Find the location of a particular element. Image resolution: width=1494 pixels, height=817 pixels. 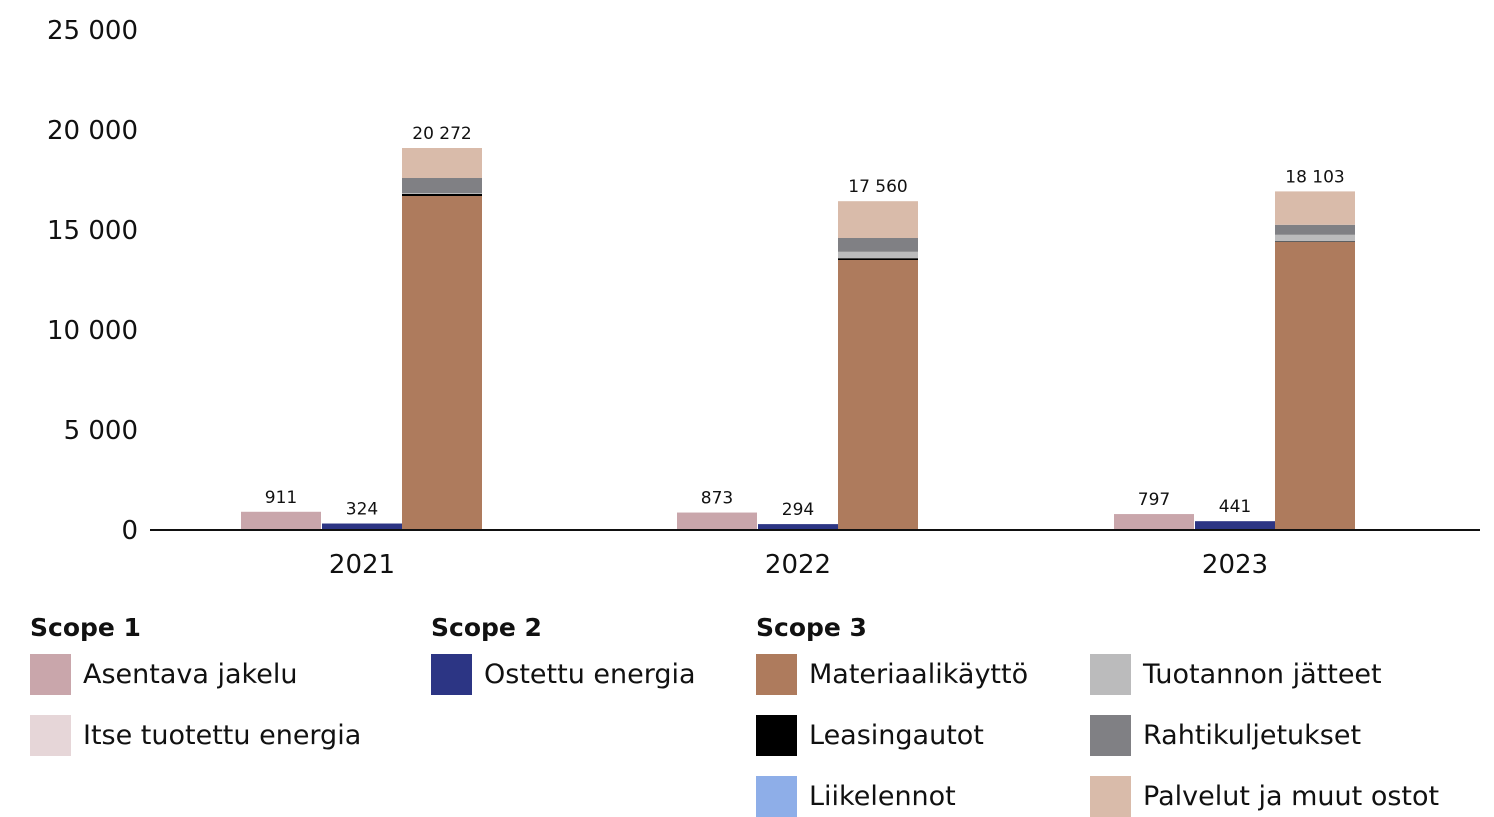

y-tick-label: 0 is located at coordinates (129, 531).